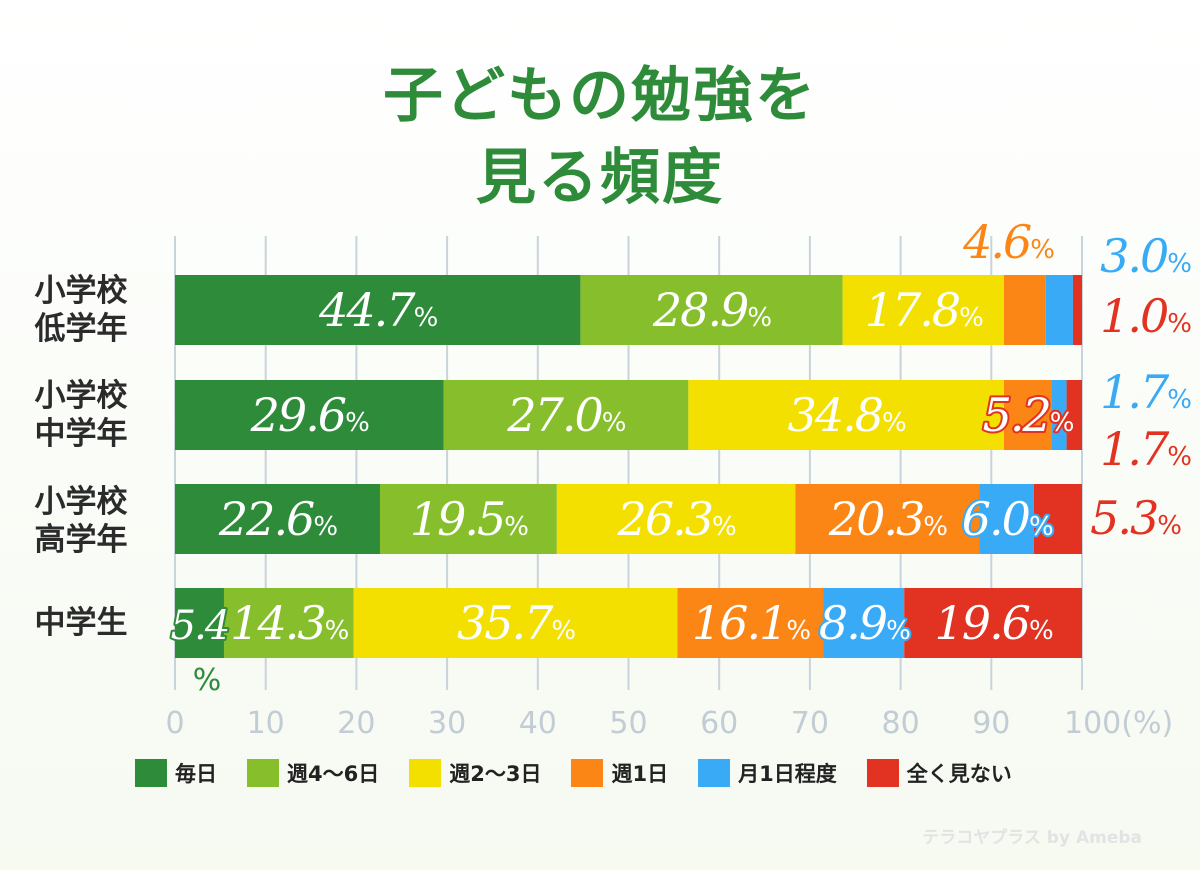 Image resolution: width=1200 pixels, height=870 pixels. Describe the element at coordinates (207, 680) in the screenshot. I see `data-label-3-0-percent: %` at that location.